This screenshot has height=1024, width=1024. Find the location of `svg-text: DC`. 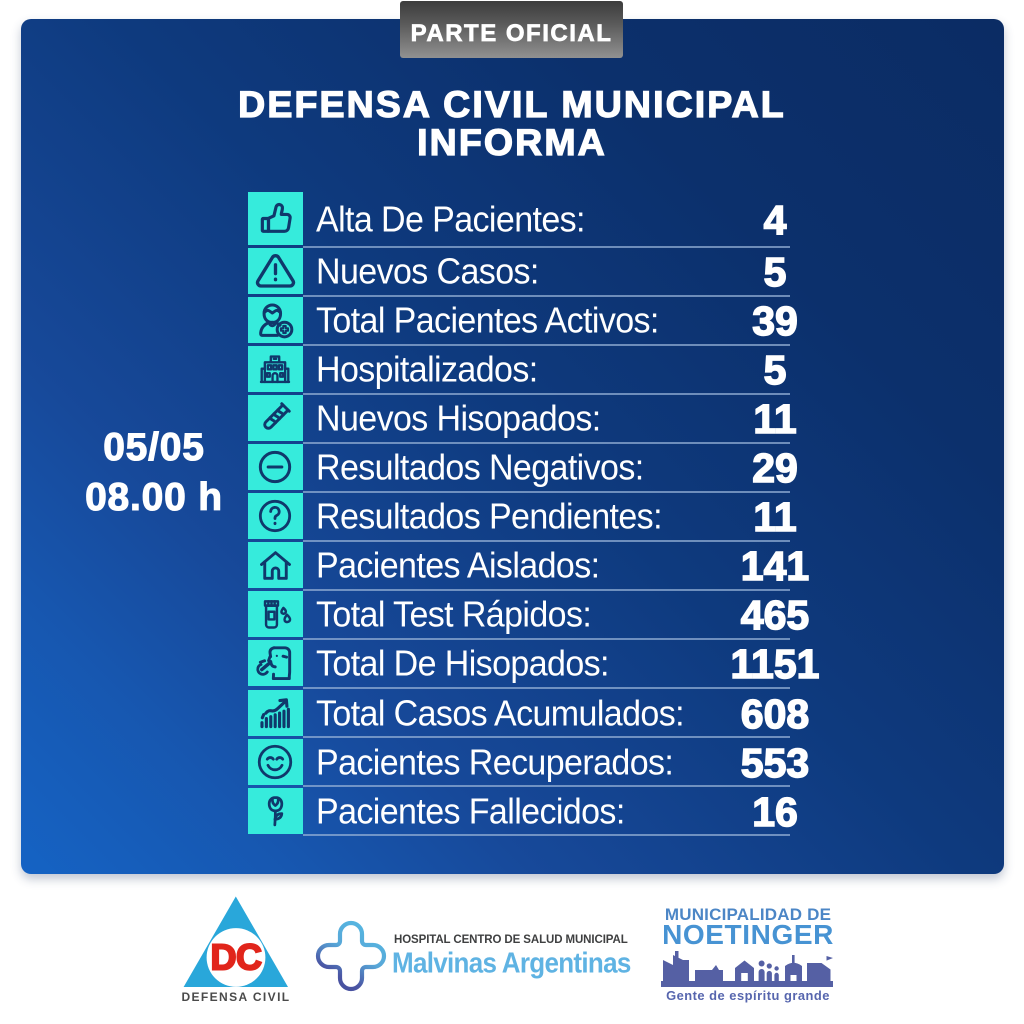

svg-text: DC is located at coordinates (236, 957).